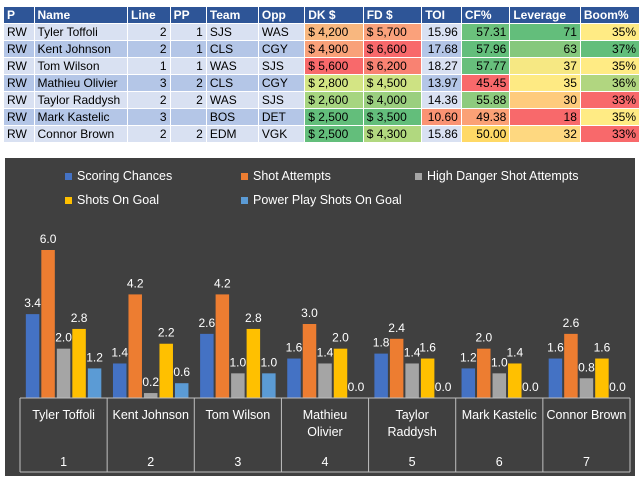  What do you see at coordinates (149, 15) in the screenshot?
I see `column-header: Line` at bounding box center [149, 15].